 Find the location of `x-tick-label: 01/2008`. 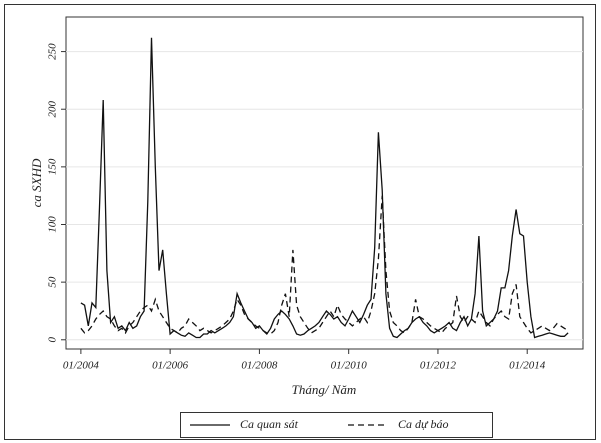

x-tick-label: 01/2008 is located at coordinates (259, 366).